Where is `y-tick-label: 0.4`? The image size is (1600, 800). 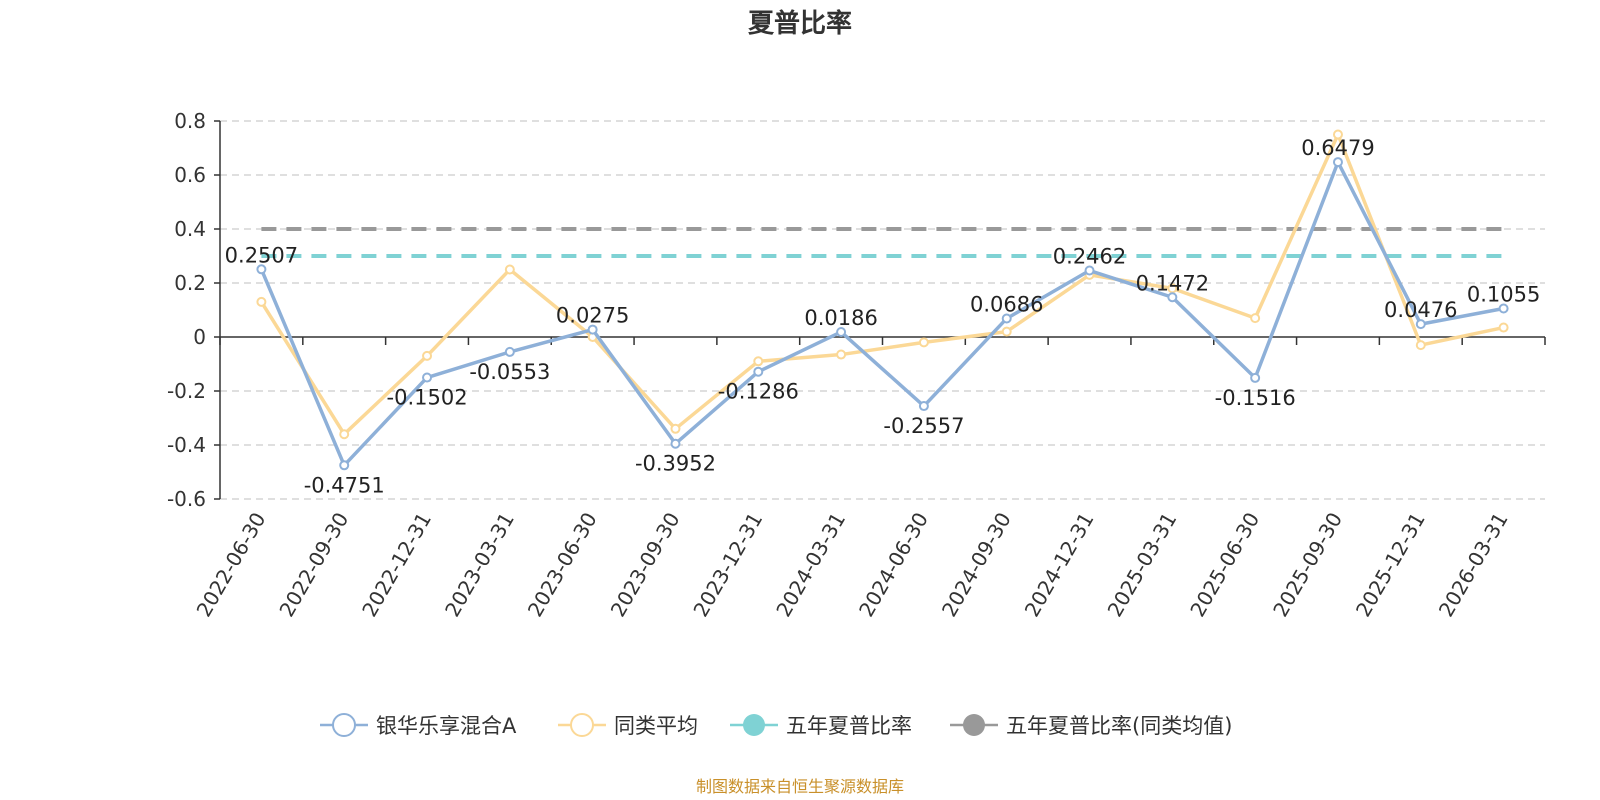 y-tick-label: 0.4 is located at coordinates (190, 229).